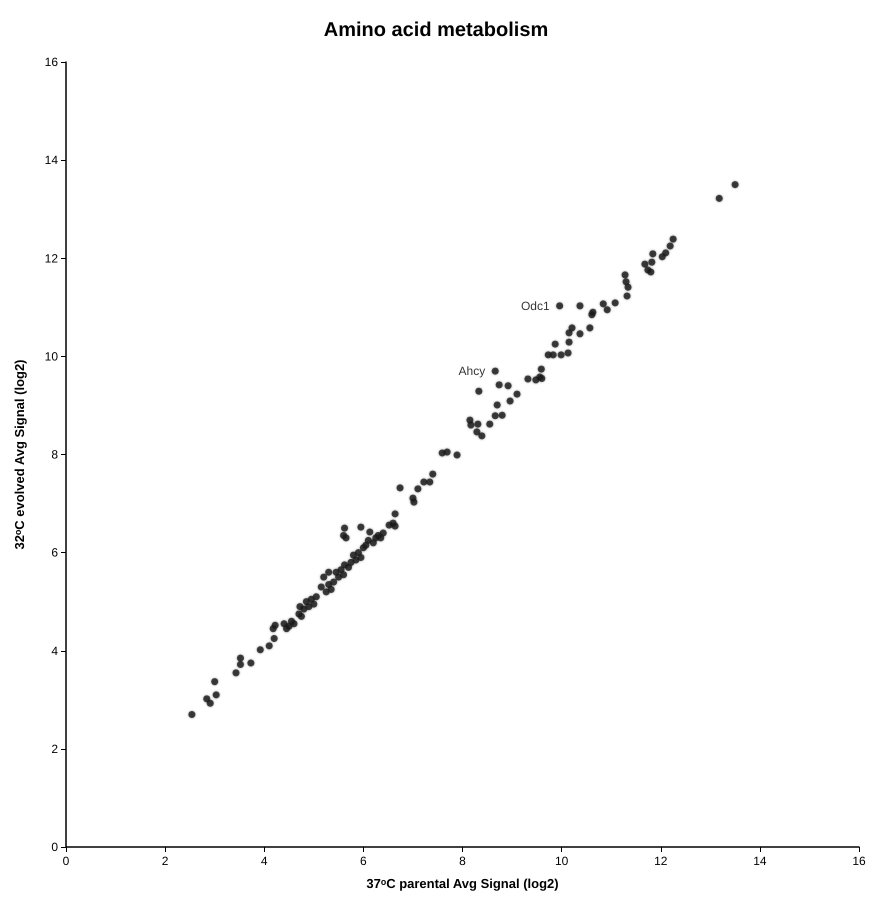 The width and height of the screenshot is (872, 909). I want to click on y-tick-label: 4, so click(54, 651).